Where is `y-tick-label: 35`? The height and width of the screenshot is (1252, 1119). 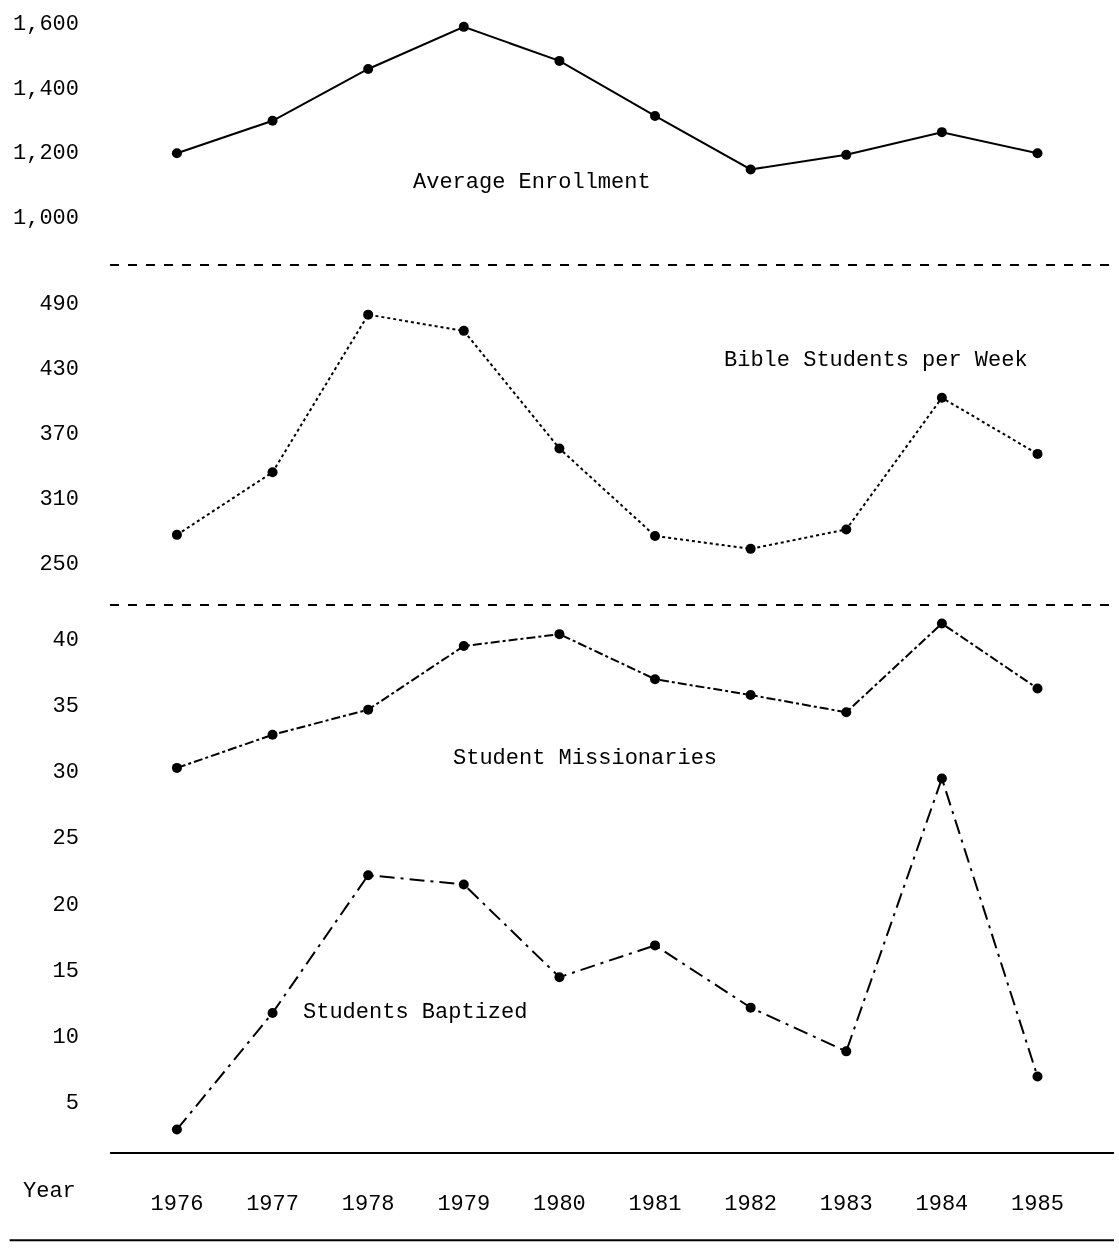
y-tick-label: 35 is located at coordinates (65, 707).